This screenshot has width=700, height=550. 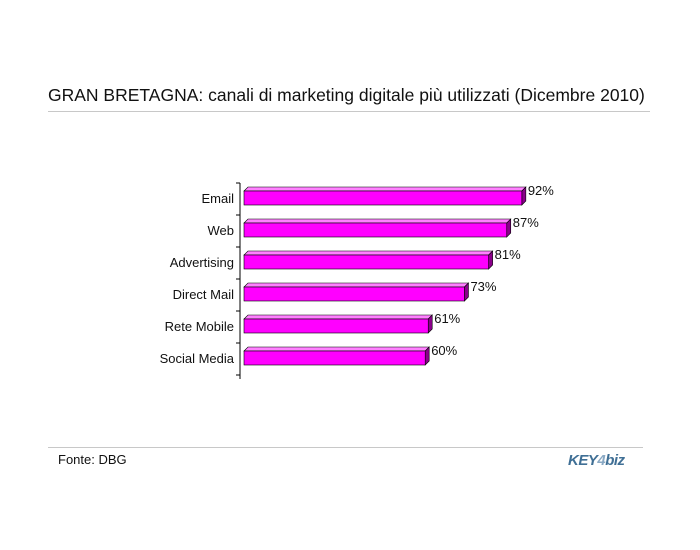 I want to click on bar-advertising, so click(x=366, y=262).